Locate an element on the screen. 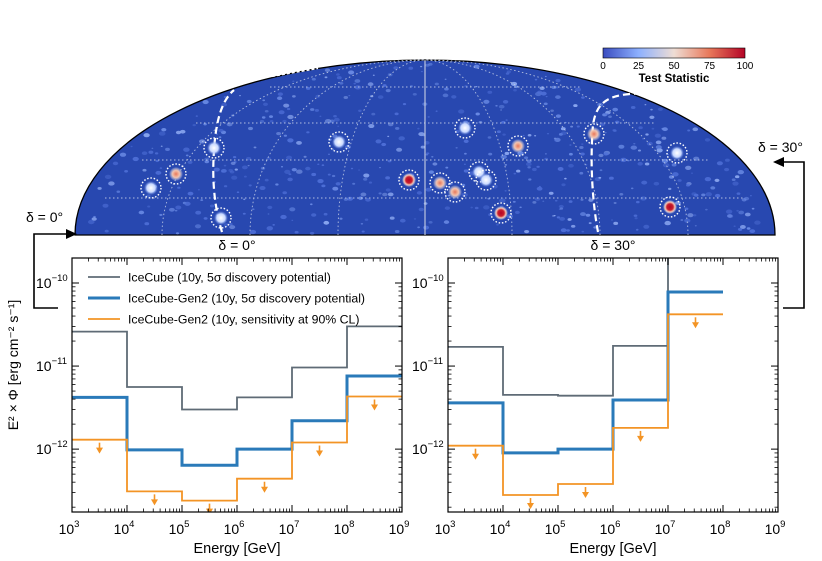  x-tick-label: 10⁴ is located at coordinates (500, 528).